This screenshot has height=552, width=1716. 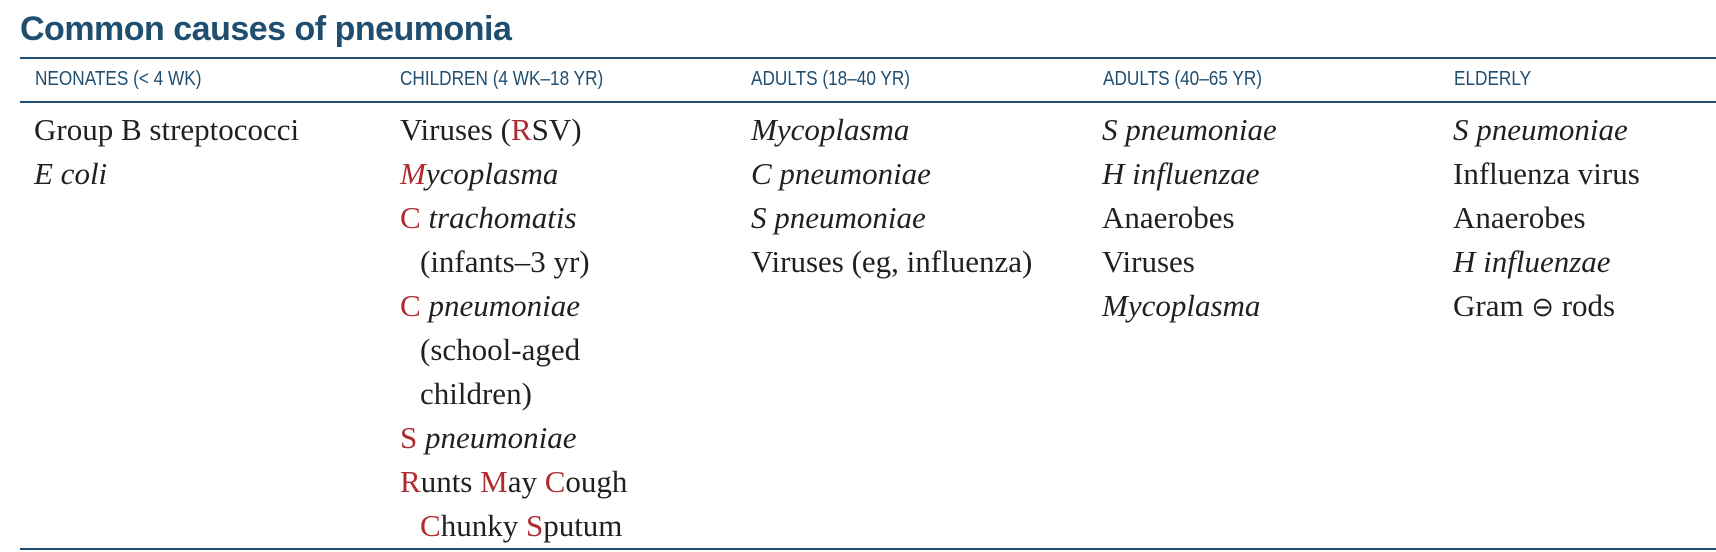 What do you see at coordinates (500, 349) in the screenshot?
I see `list-item-note: (school-aged` at bounding box center [500, 349].